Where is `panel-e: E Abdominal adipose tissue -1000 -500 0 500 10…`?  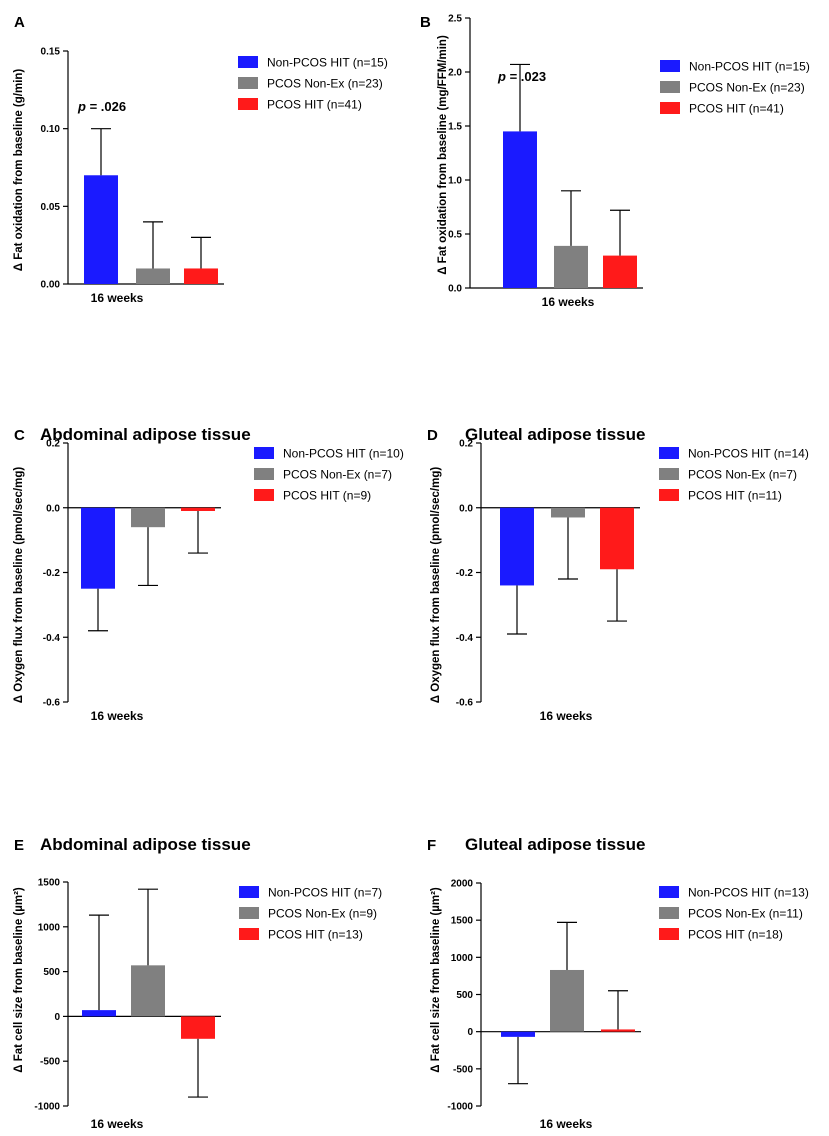
panel-e: E Abdominal adipose tissue -1000 -500 0 500 10… is located at coordinates (197, 983).